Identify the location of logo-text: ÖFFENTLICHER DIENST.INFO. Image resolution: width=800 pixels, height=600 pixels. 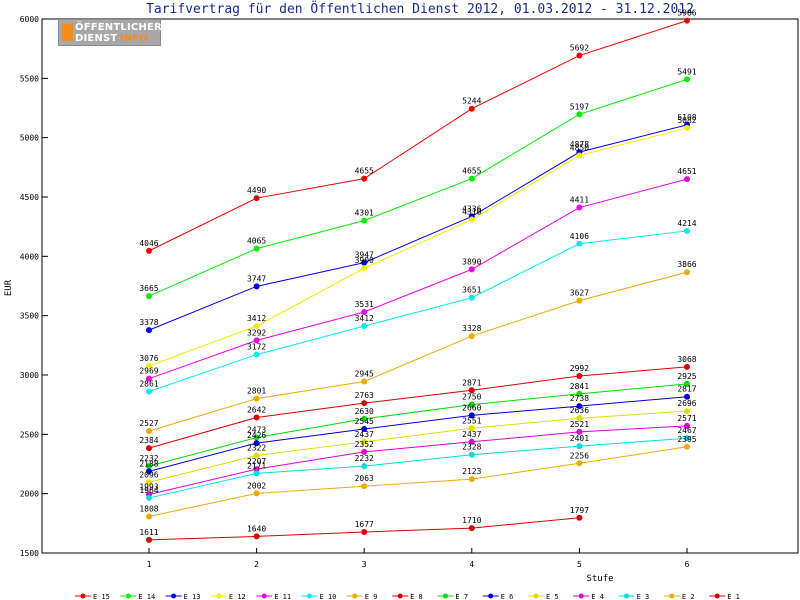
(118, 33).